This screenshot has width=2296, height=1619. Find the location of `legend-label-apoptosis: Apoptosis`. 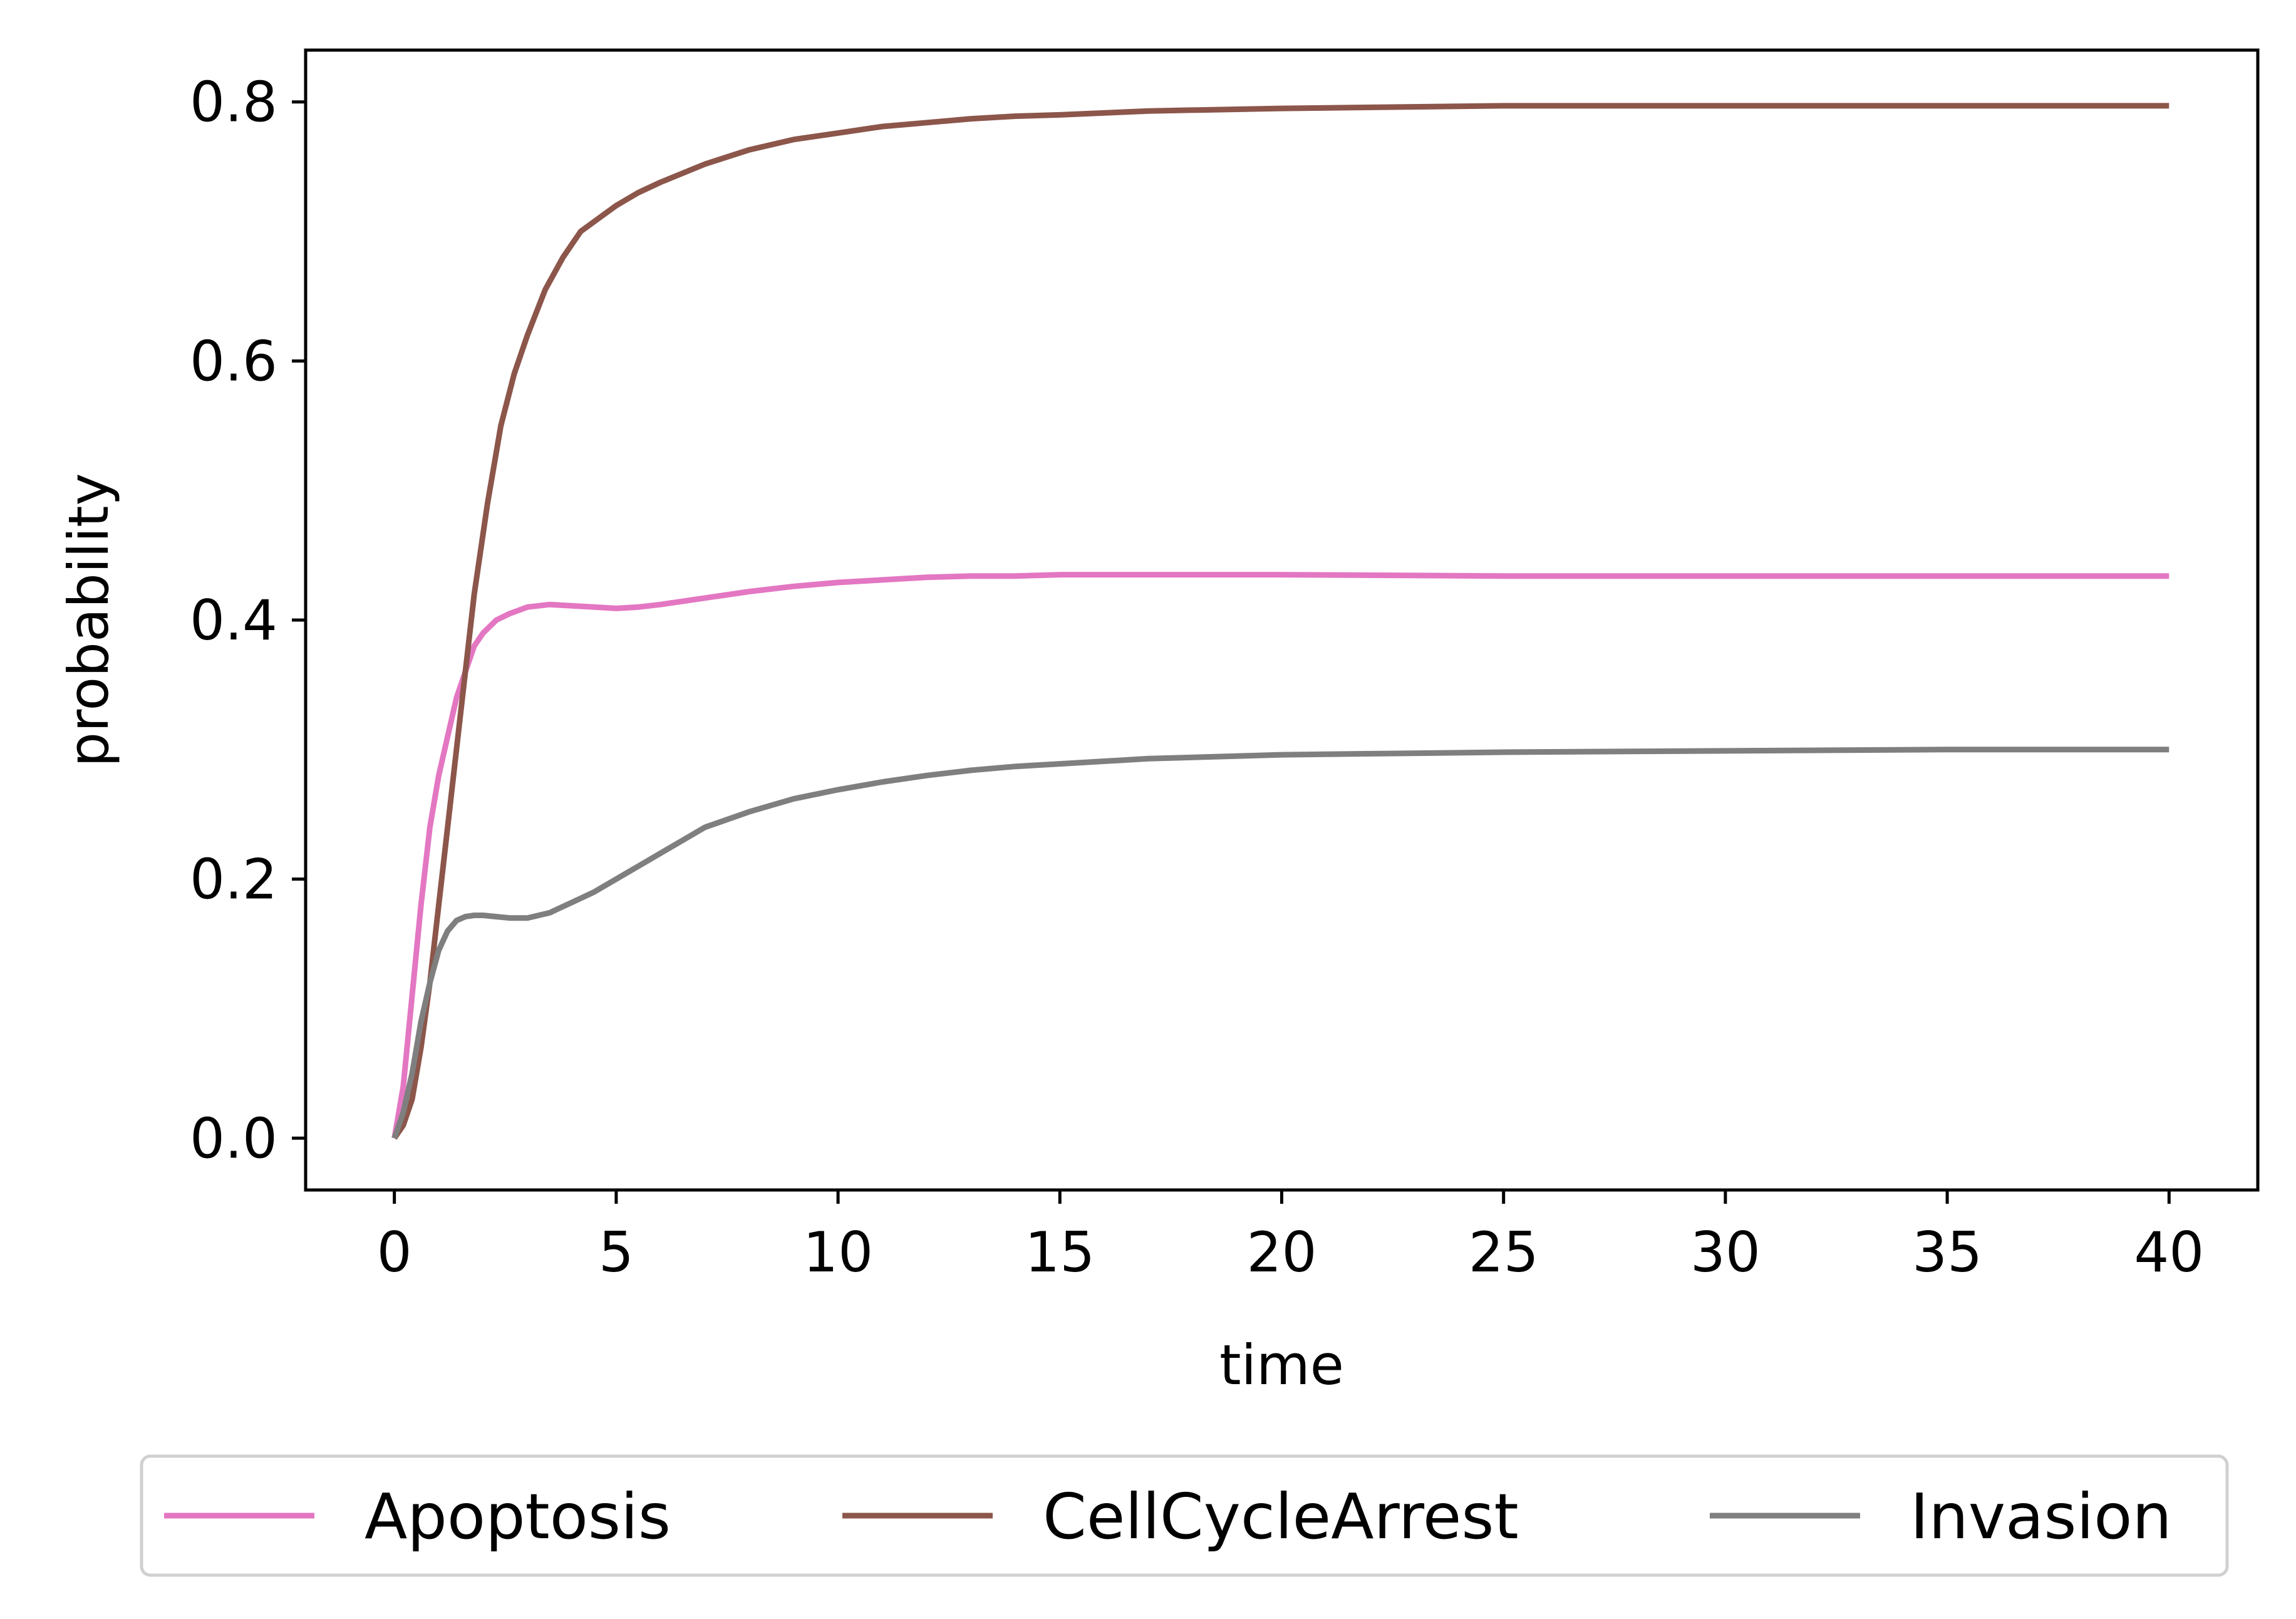

legend-label-apoptosis: Apoptosis is located at coordinates (518, 1516).